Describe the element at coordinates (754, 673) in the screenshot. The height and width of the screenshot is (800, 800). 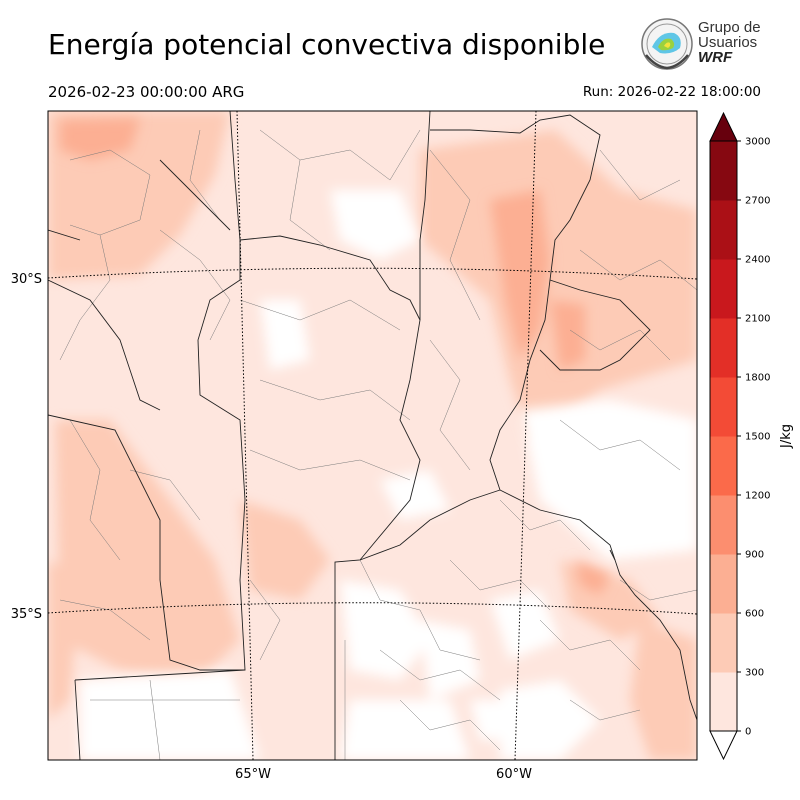
I see `colorbar-tick-label: 300` at that location.